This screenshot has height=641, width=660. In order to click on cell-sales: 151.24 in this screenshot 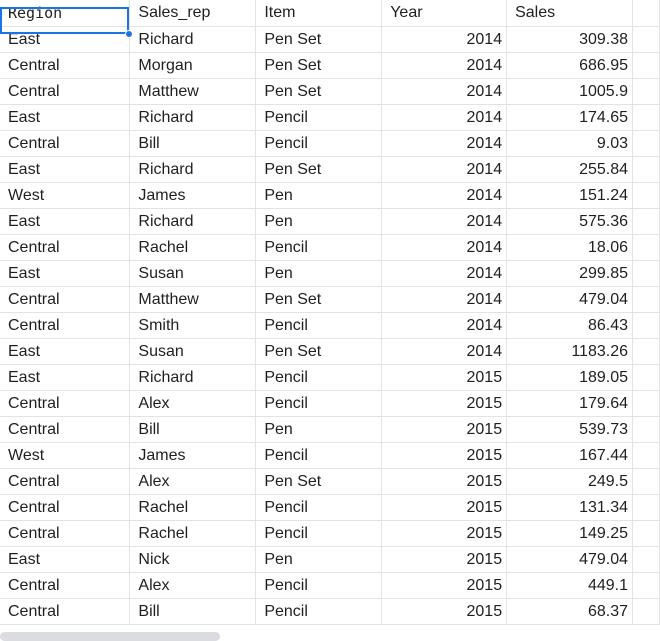, I will do `click(569, 195)`.